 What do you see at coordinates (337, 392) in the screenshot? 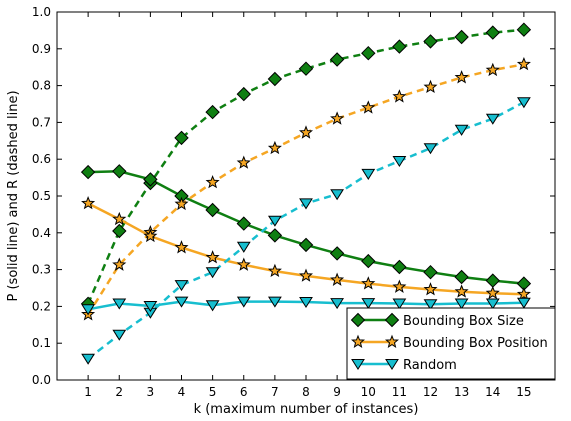
I see `x-tick-label: 9` at bounding box center [337, 392].